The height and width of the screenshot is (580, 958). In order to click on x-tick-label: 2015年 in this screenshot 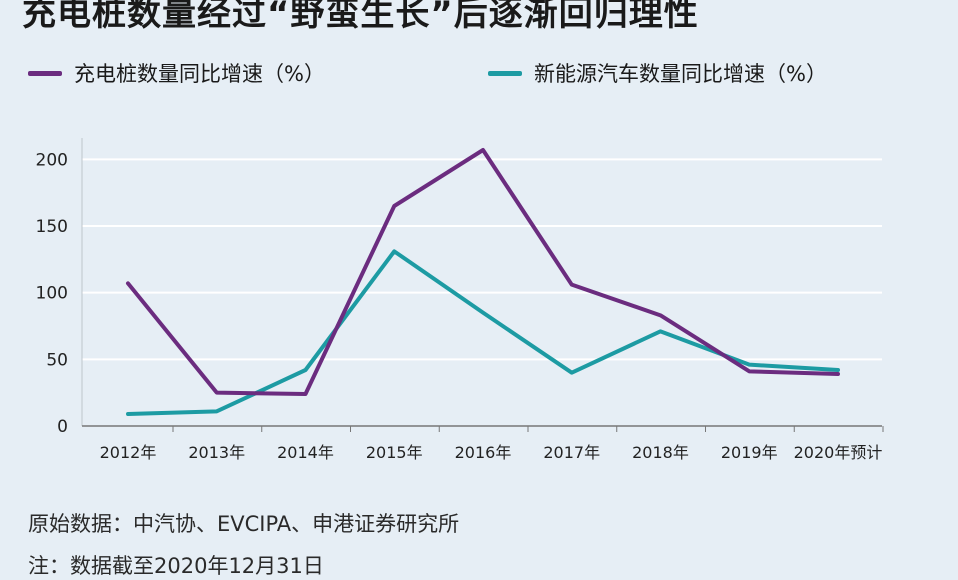, I will do `click(394, 452)`.